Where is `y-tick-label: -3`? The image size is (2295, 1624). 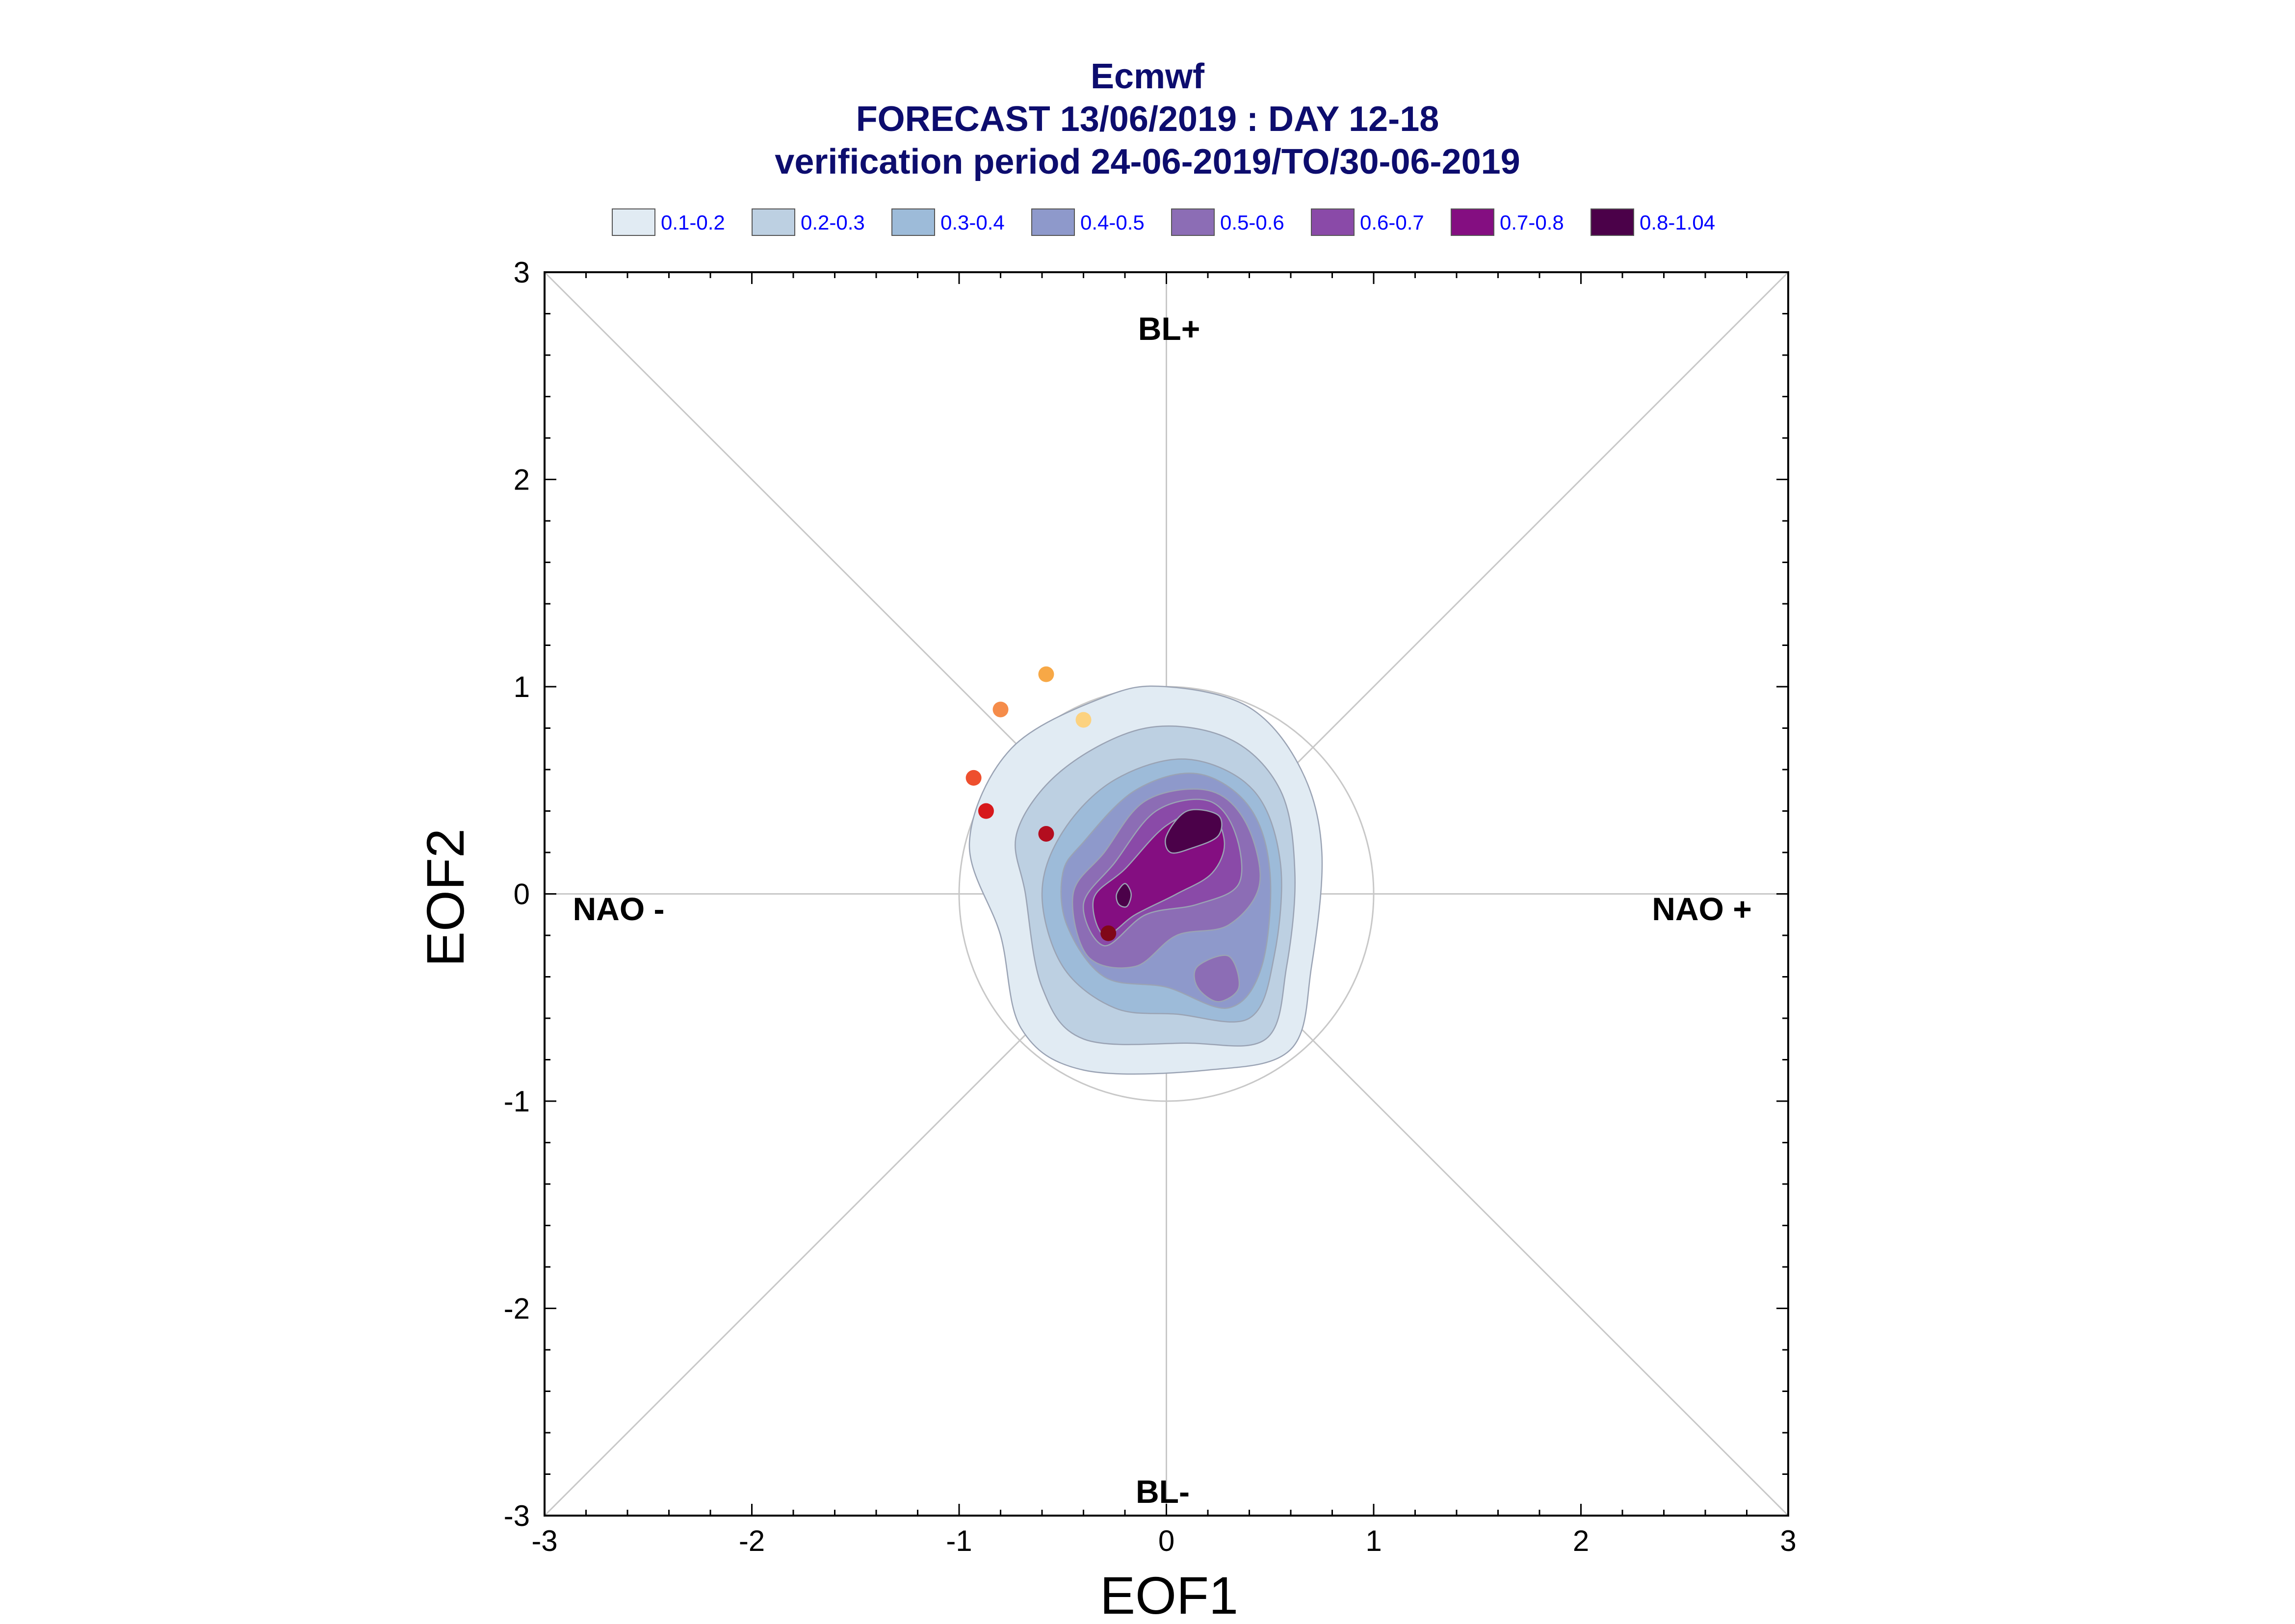
y-tick-label: -3 is located at coordinates (517, 1515).